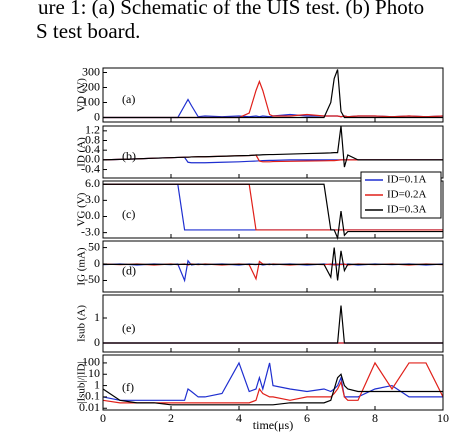 The width and height of the screenshot is (474, 435). I want to click on y-tick-label: 0.1, so click(92, 396).